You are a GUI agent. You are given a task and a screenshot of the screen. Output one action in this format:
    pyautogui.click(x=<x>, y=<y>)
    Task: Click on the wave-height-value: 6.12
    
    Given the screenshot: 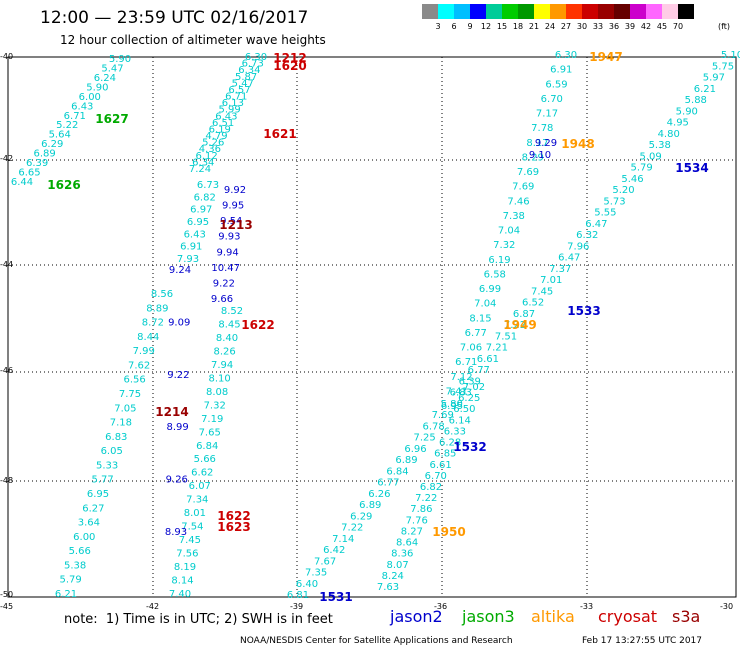 What is the action you would take?
    pyautogui.click(x=206, y=156)
    